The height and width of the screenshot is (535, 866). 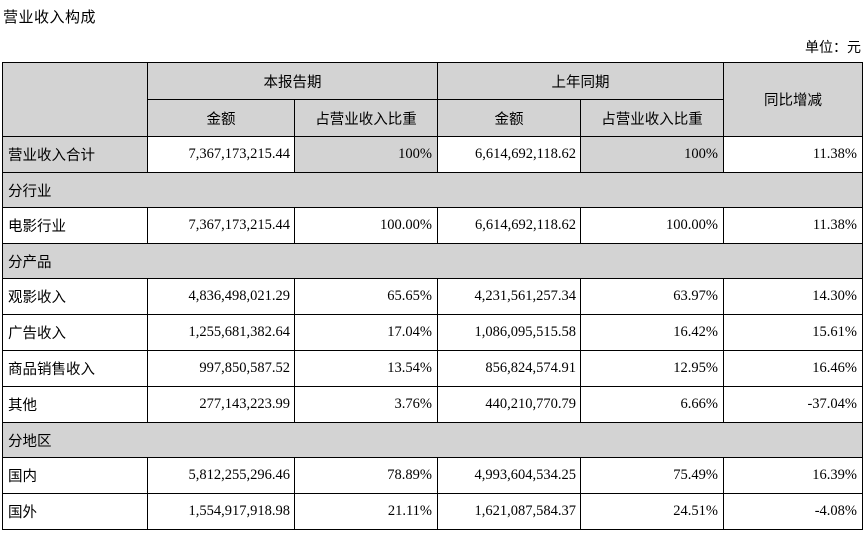 What do you see at coordinates (652, 332) in the screenshot?
I see `prior-share-cell: 16.42%` at bounding box center [652, 332].